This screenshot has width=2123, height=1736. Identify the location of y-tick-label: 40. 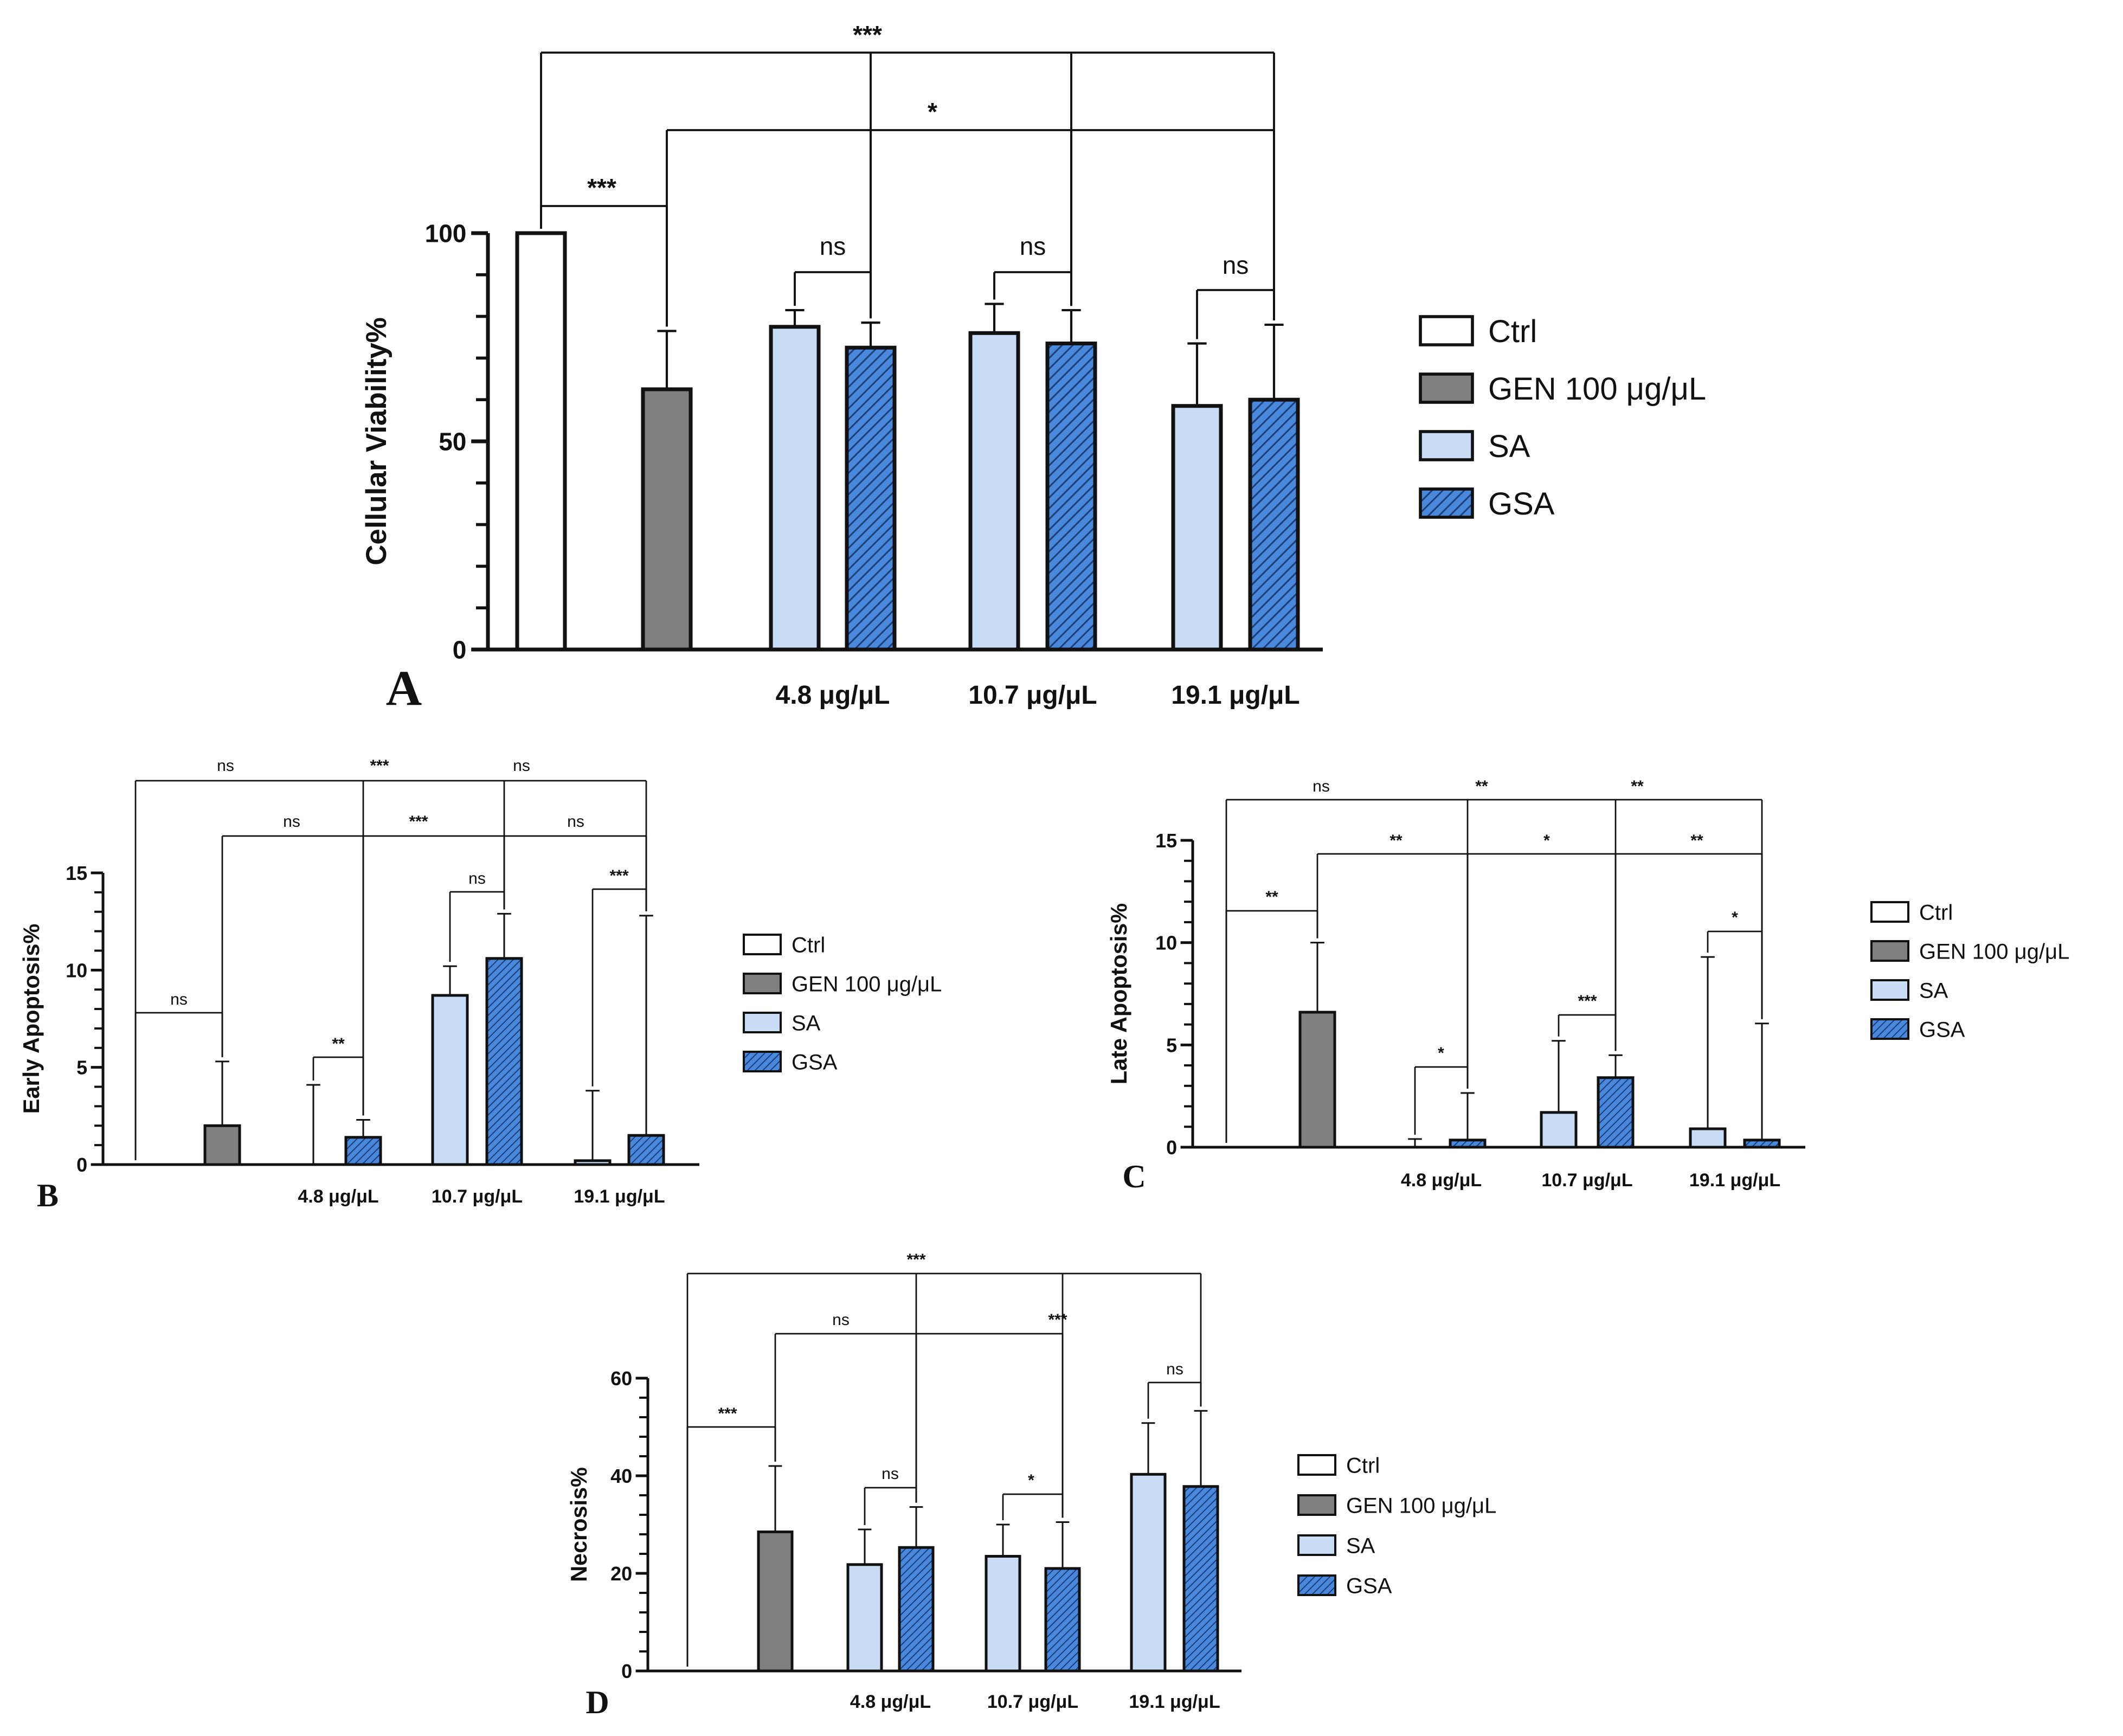
(621, 1476).